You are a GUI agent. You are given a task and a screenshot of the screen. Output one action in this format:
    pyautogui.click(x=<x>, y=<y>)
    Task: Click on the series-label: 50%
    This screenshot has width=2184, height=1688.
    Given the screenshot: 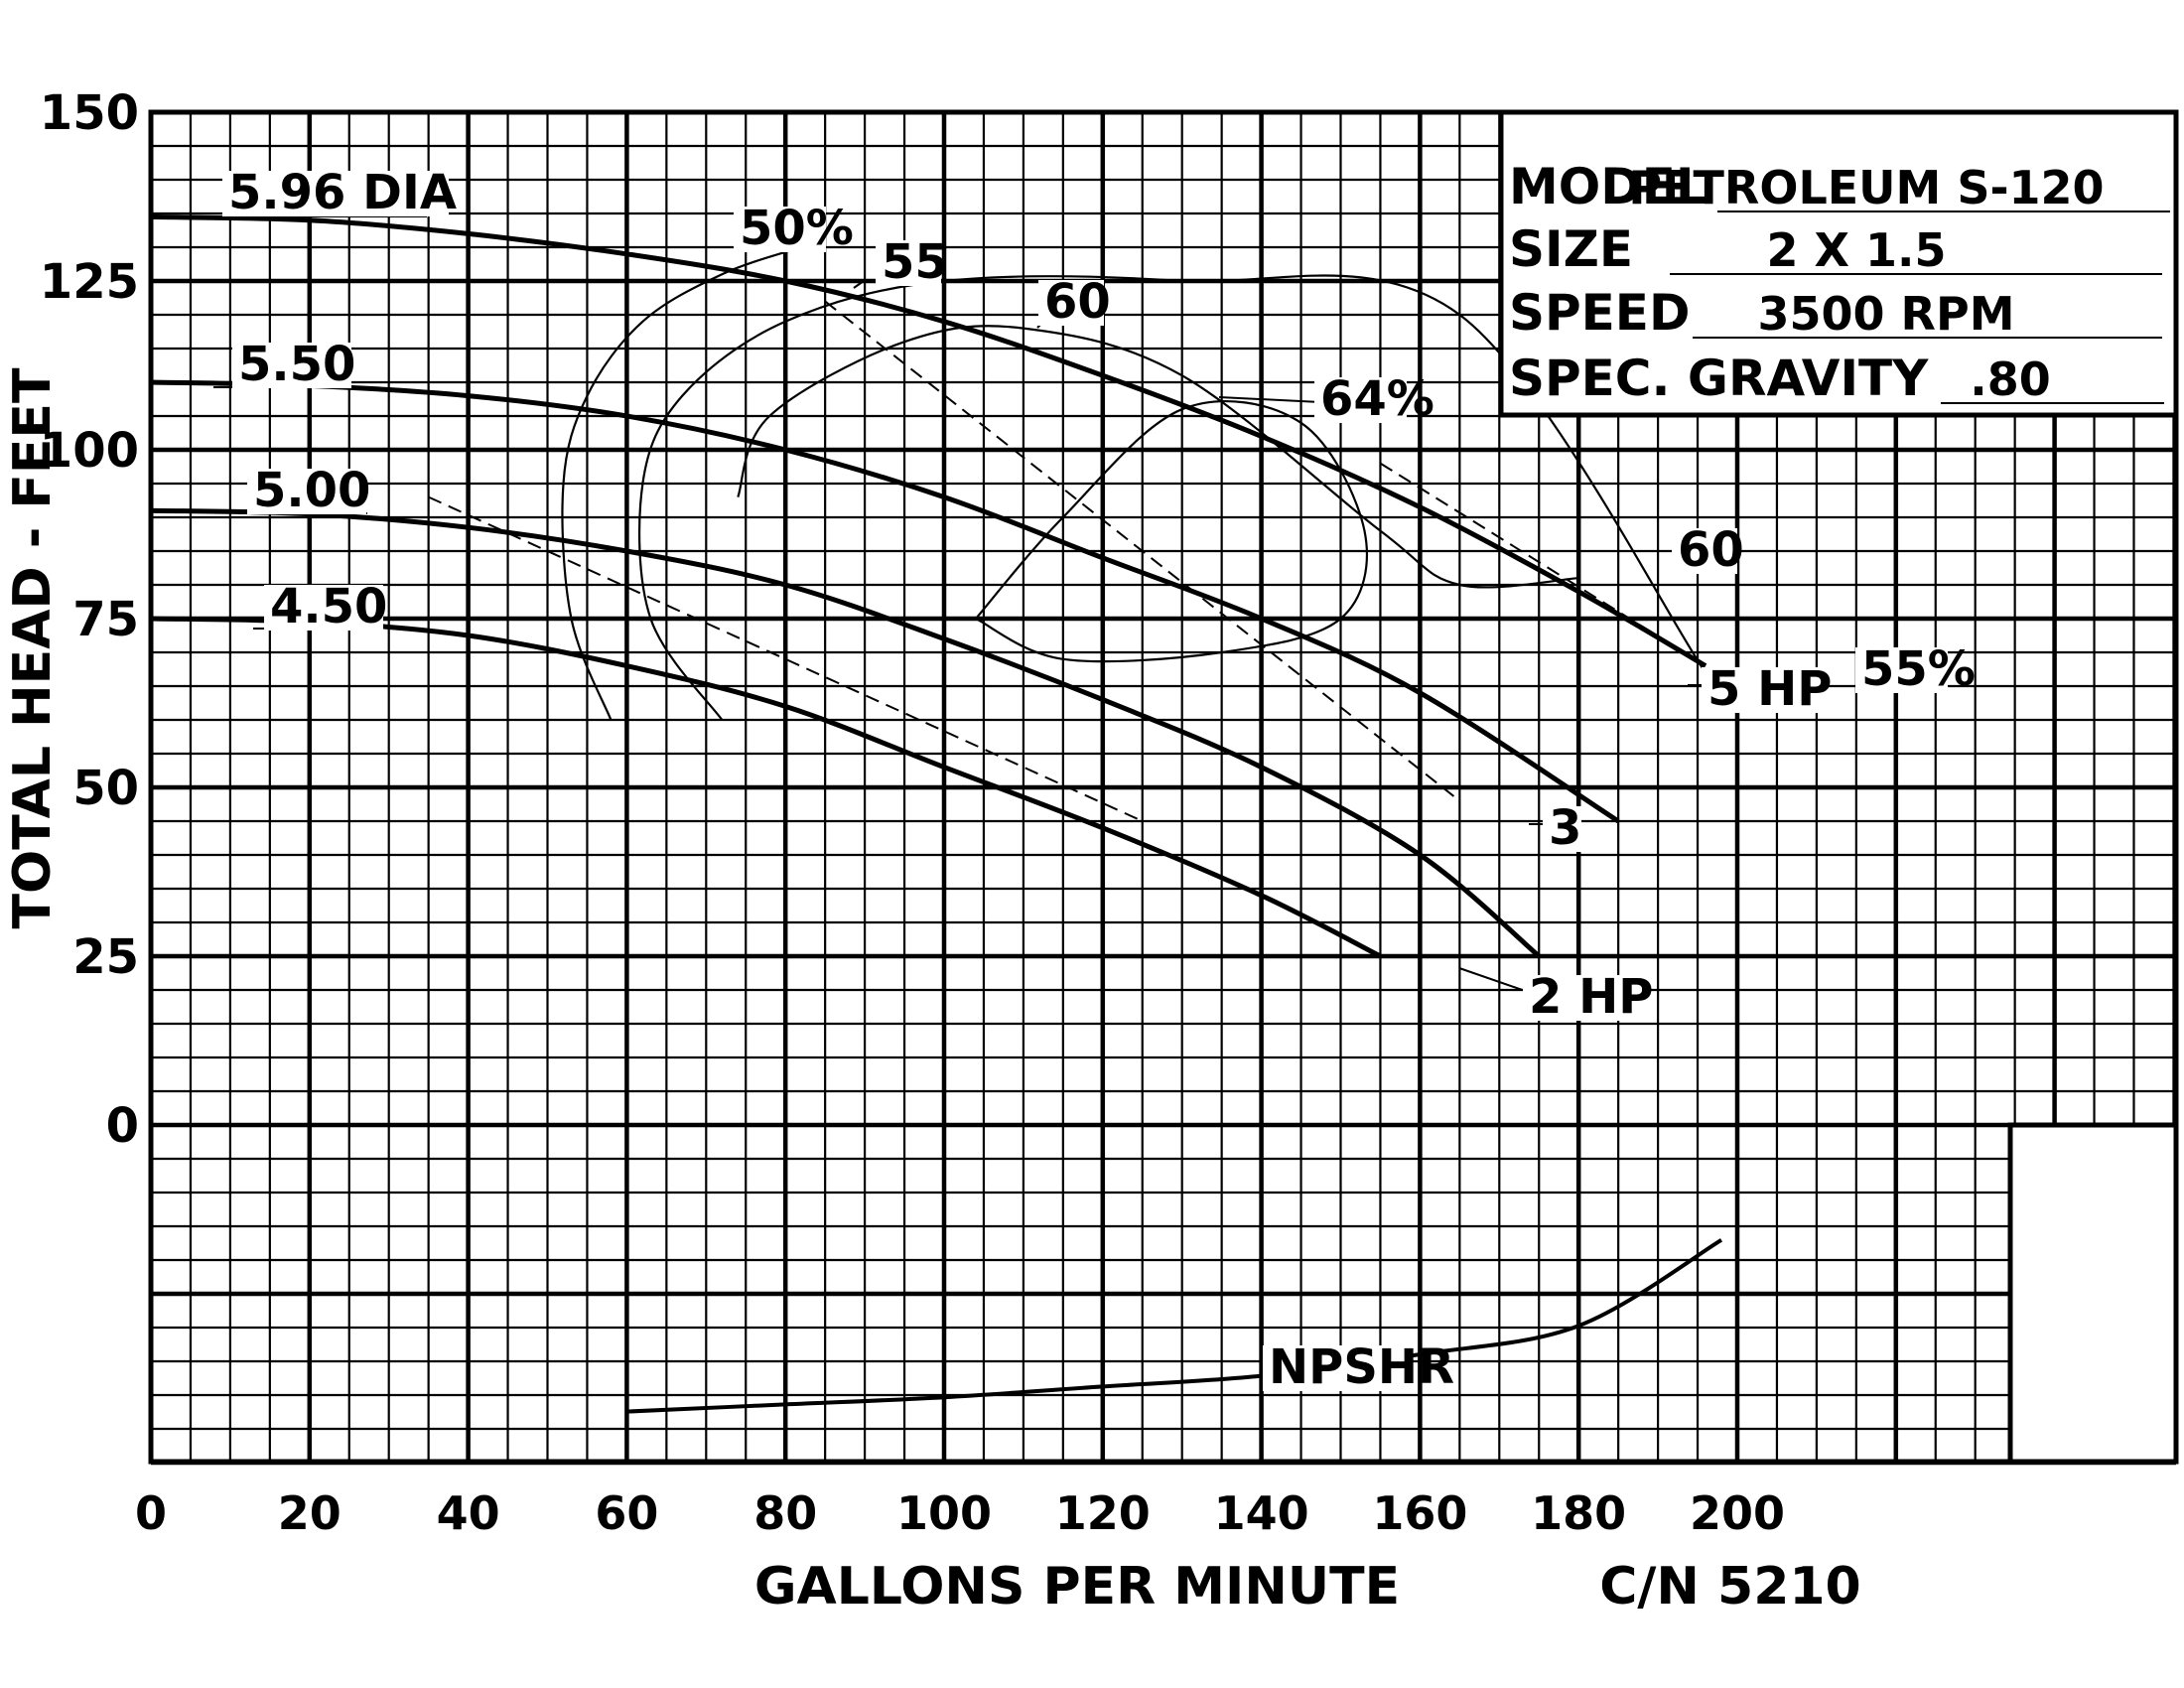 What is the action you would take?
    pyautogui.click(x=797, y=228)
    